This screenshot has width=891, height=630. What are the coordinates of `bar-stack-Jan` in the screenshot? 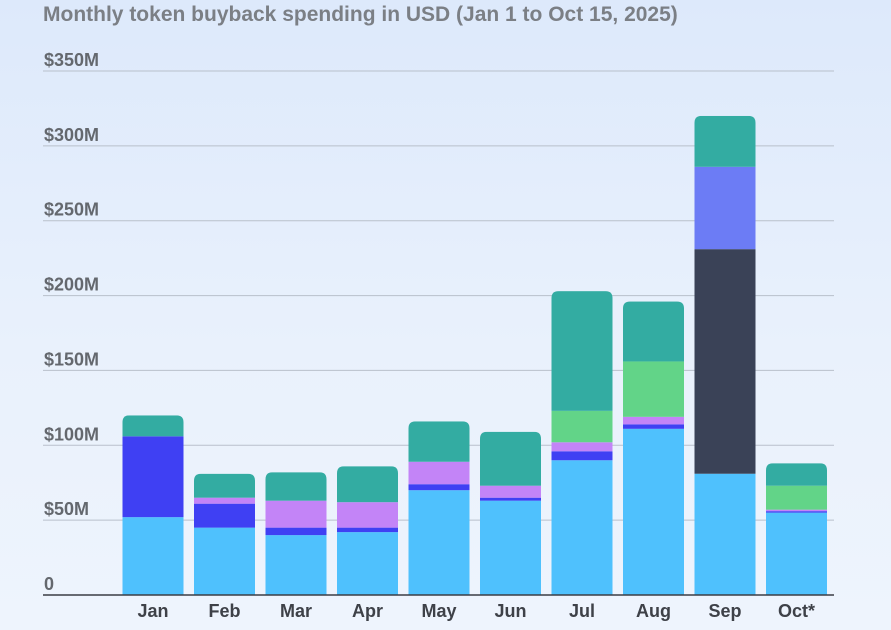 It's located at (153, 505).